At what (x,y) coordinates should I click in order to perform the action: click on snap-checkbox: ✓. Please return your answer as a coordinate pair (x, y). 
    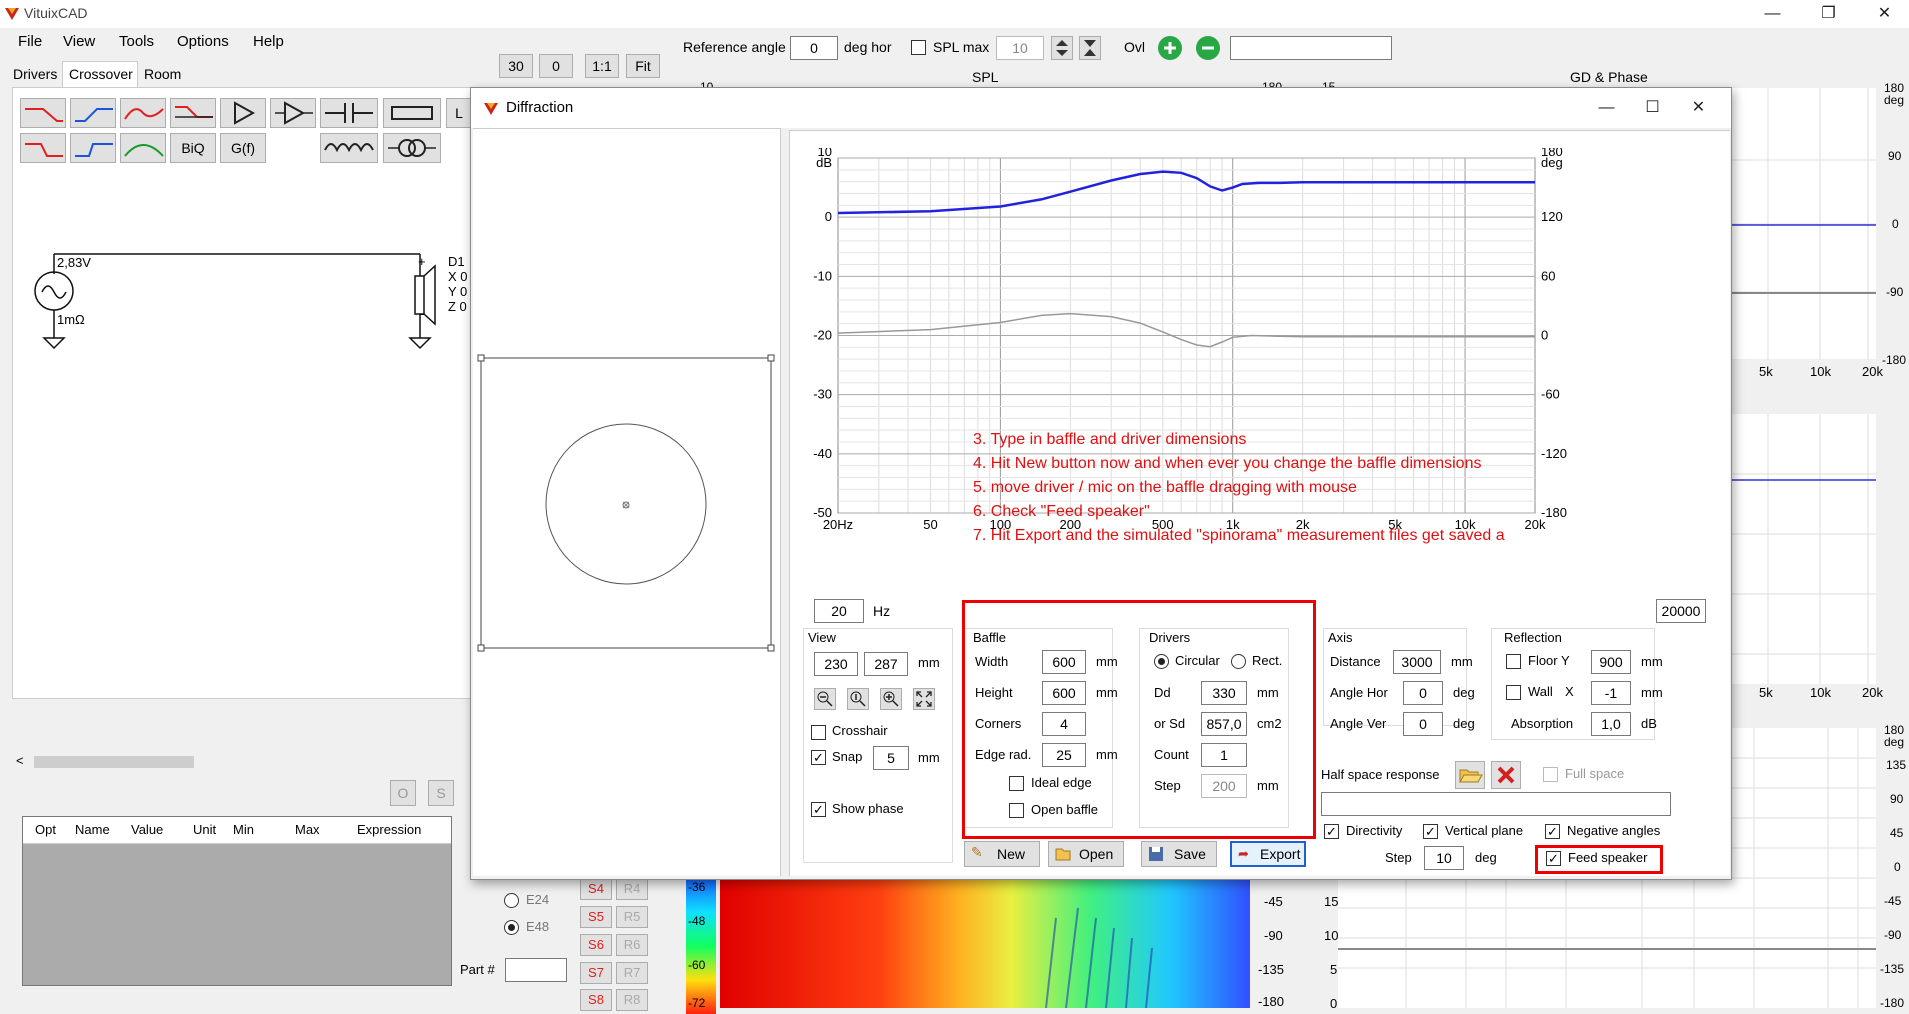
    Looking at the image, I should click on (818, 757).